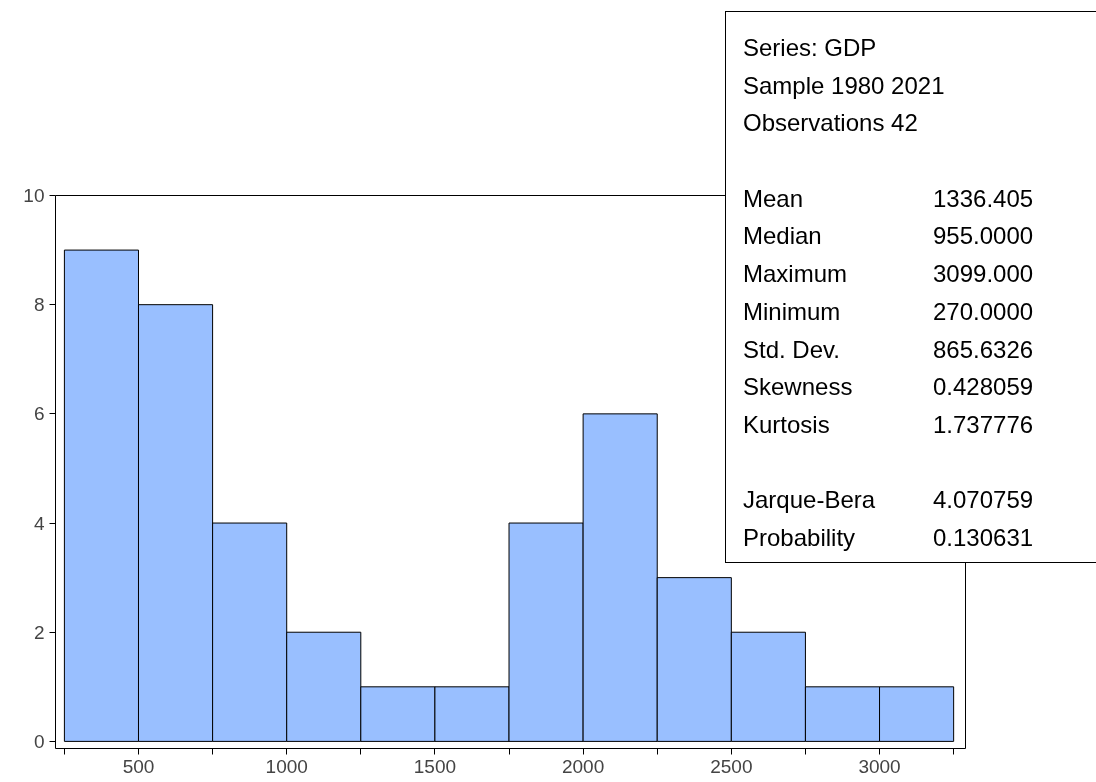 Image resolution: width=1096 pixels, height=782 pixels. Describe the element at coordinates (983, 236) in the screenshot. I see `annotation: 955.0000` at that location.